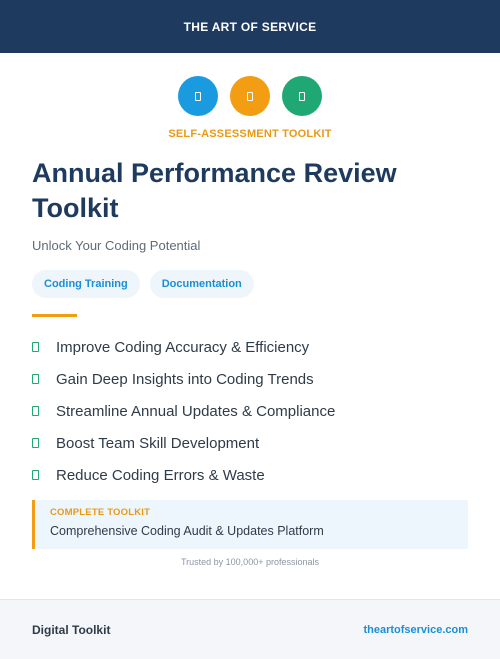 The height and width of the screenshot is (659, 500). What do you see at coordinates (116, 245) in the screenshot?
I see `subtitle: Unlock Your Coding Potential` at bounding box center [116, 245].